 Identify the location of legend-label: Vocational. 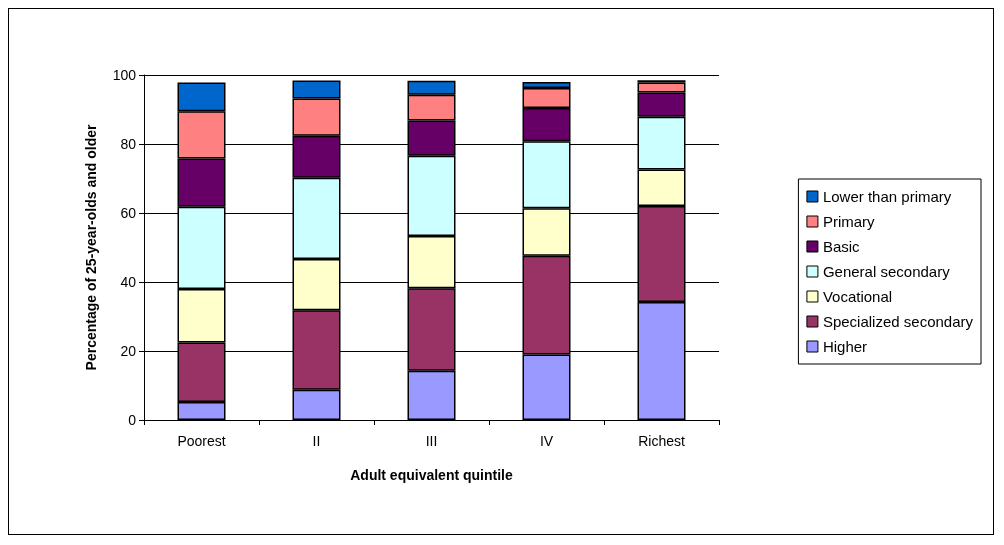
(857, 296).